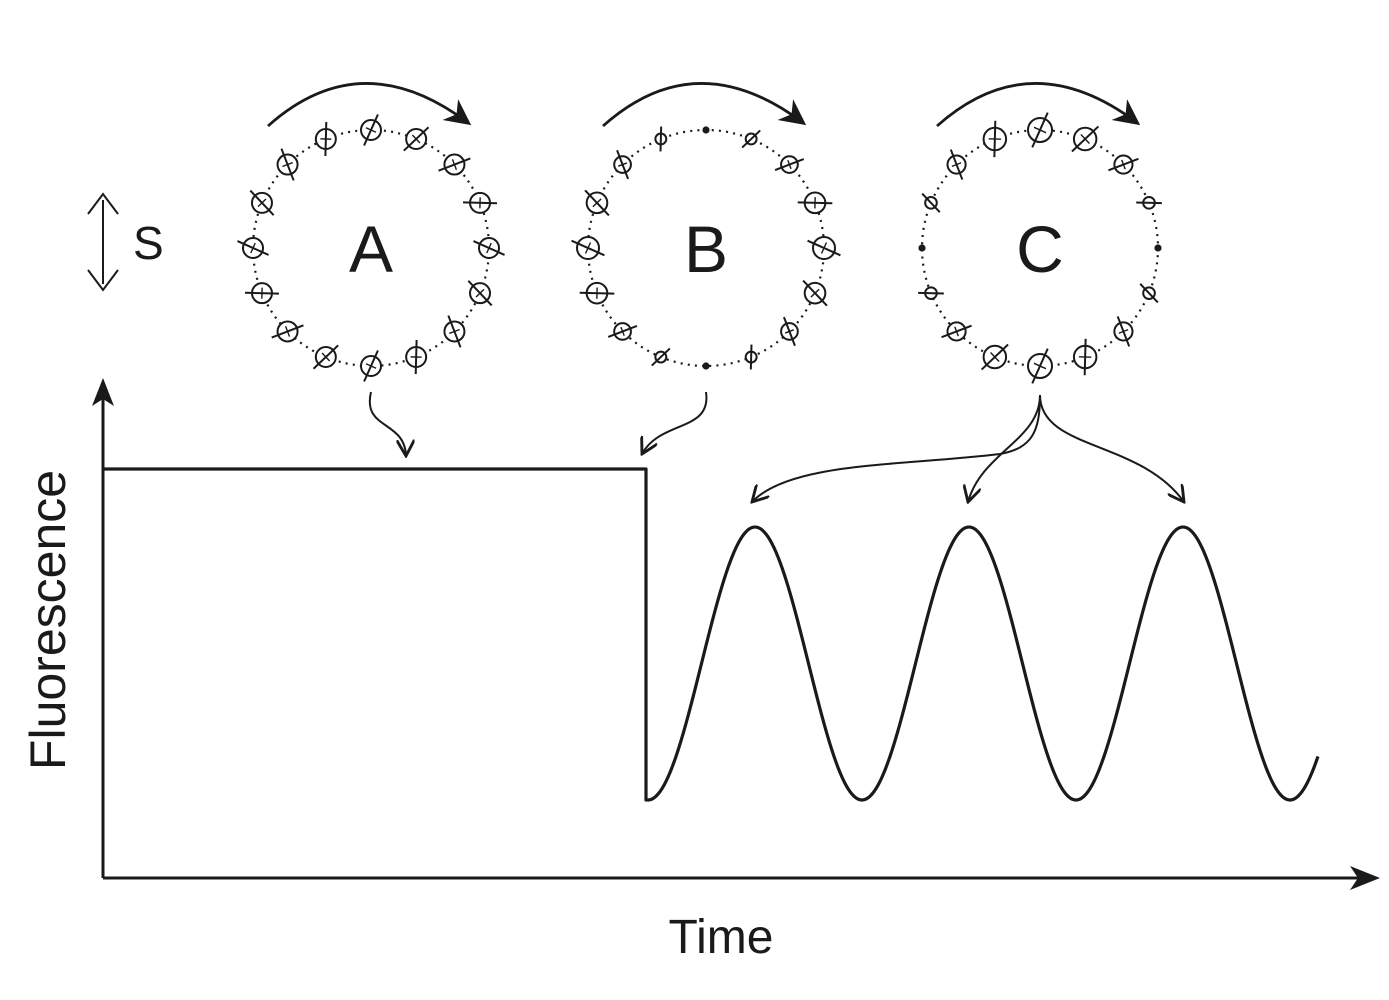  I want to click on wheel-b: B, so click(706, 226).